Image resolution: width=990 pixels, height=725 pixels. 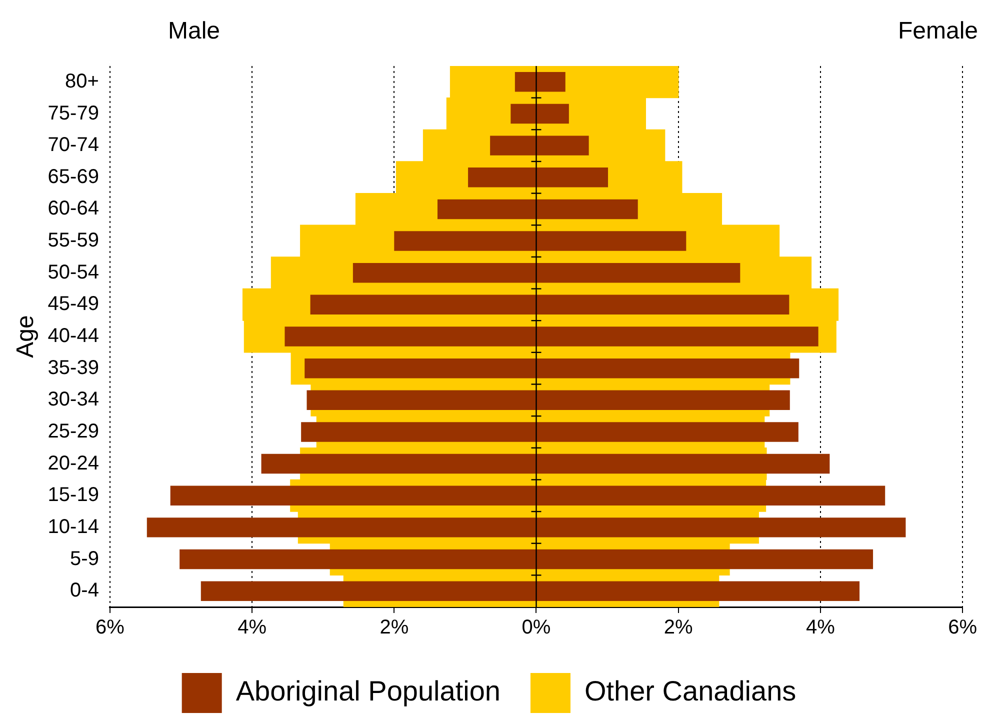 What do you see at coordinates (73, 241) in the screenshot?
I see `y-tick-label: 55-59` at bounding box center [73, 241].